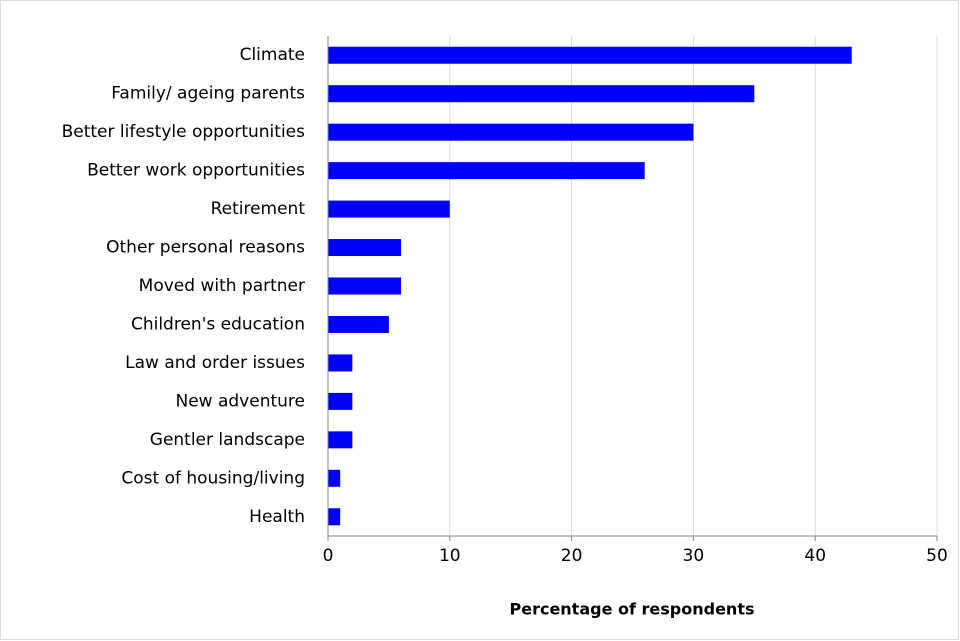 Image resolution: width=960 pixels, height=641 pixels. I want to click on y-tick-label: Better work opportunities, so click(196, 171).